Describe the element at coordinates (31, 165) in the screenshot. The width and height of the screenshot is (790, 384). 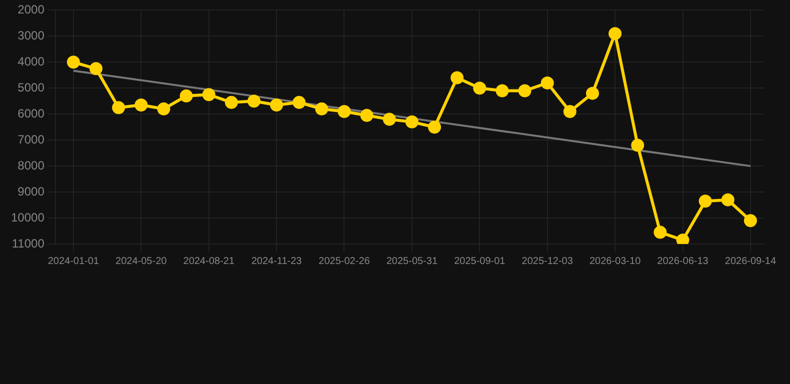
I see `y-tick-label: 8000` at that location.